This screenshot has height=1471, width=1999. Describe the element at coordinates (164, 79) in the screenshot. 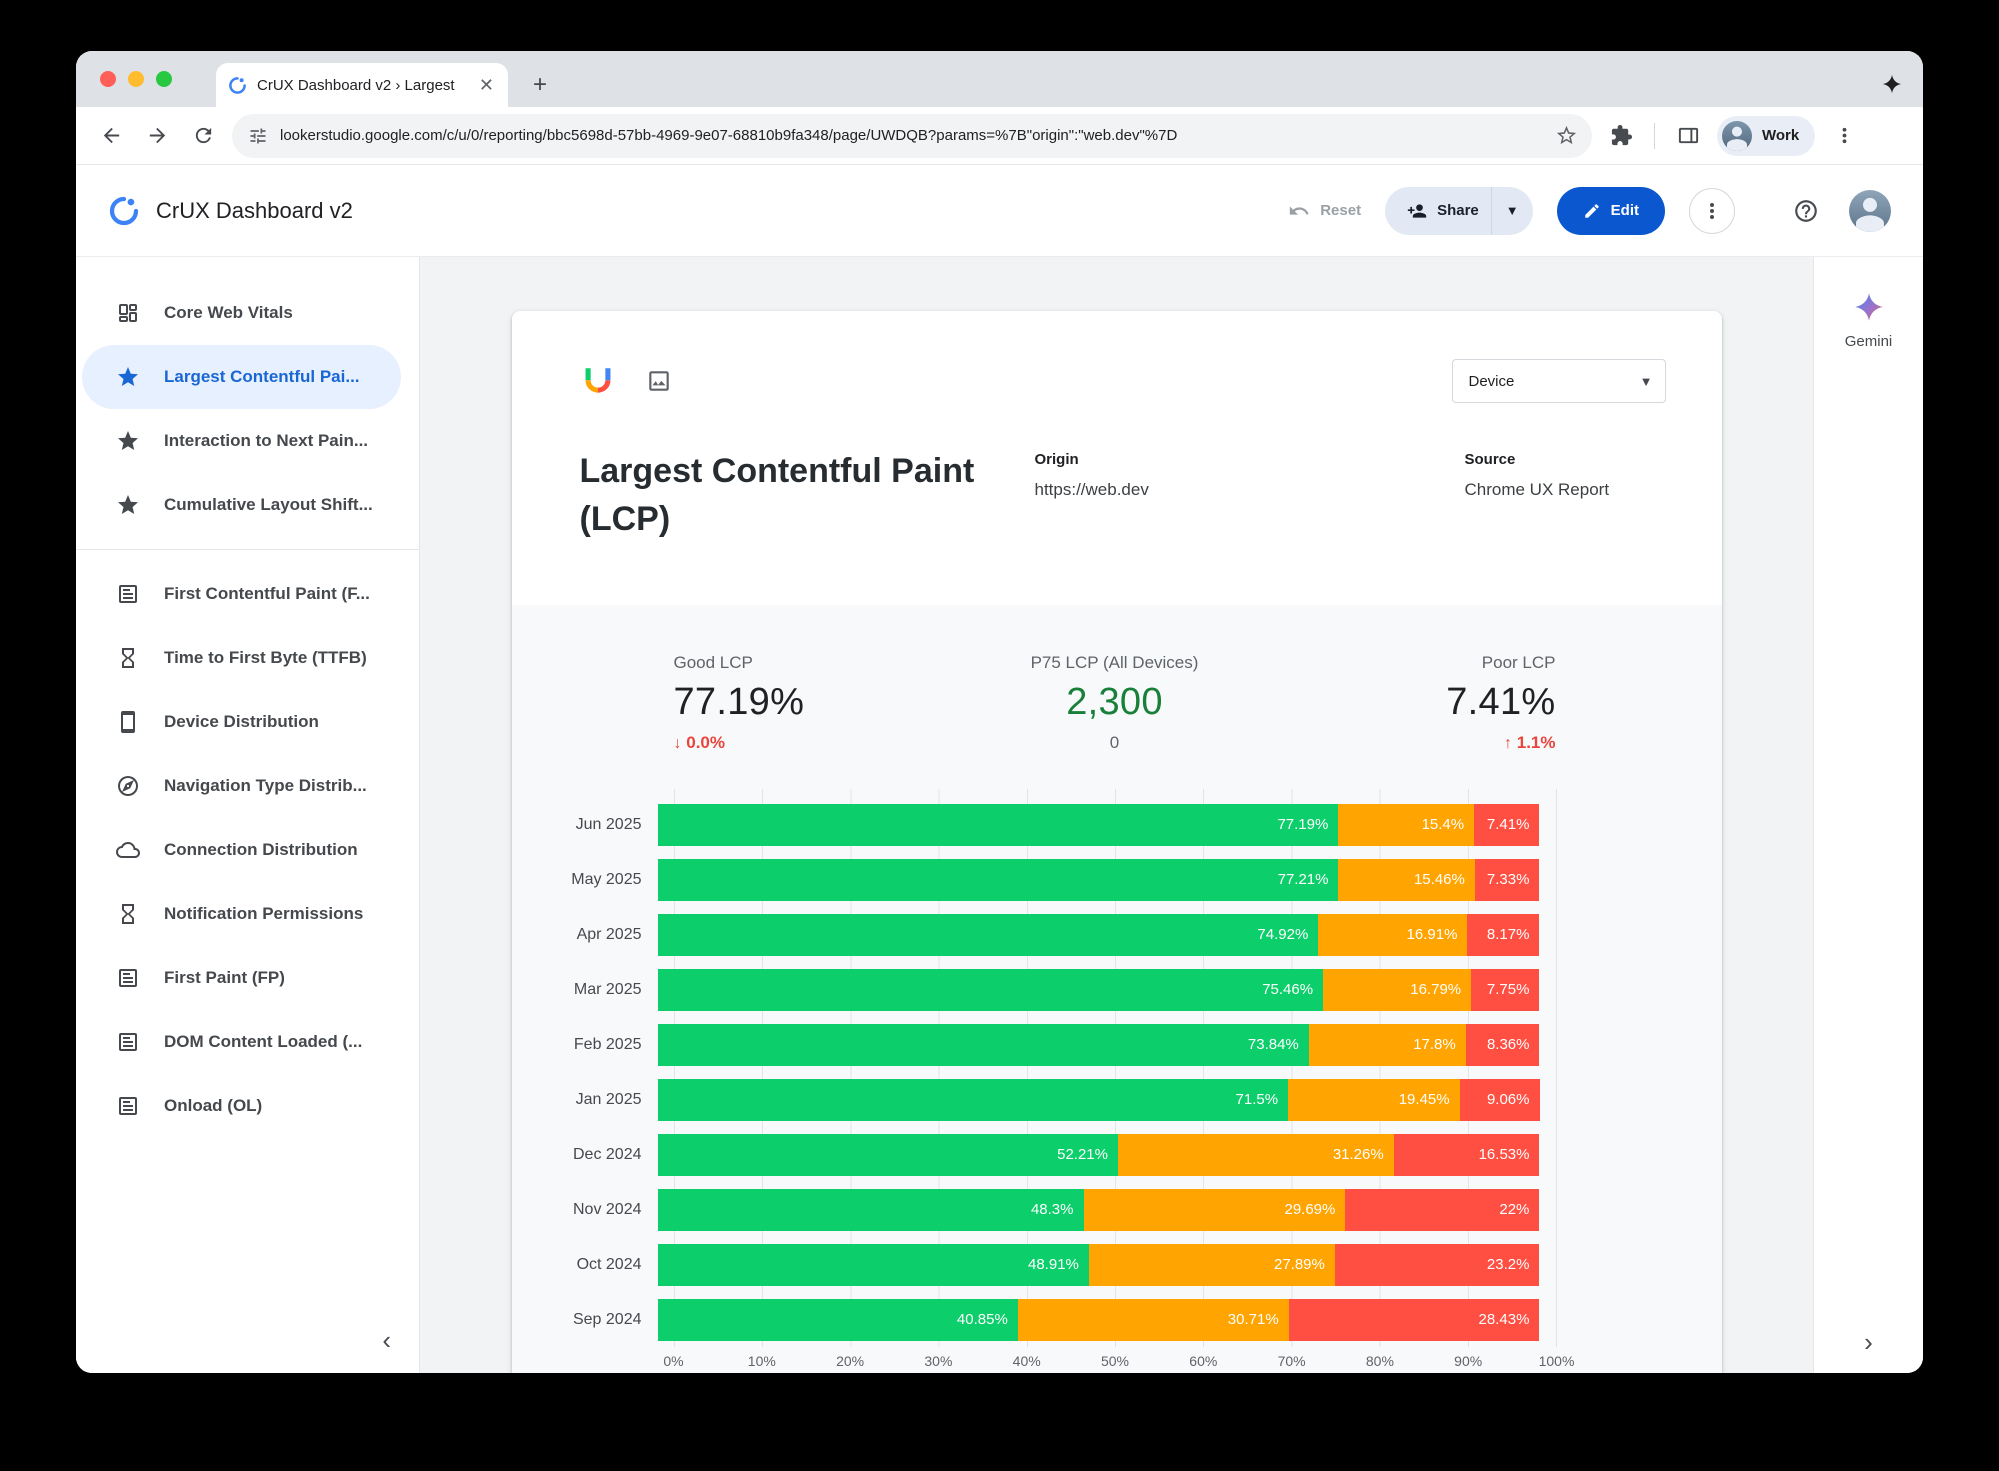

I see `zoom-window-button` at that location.